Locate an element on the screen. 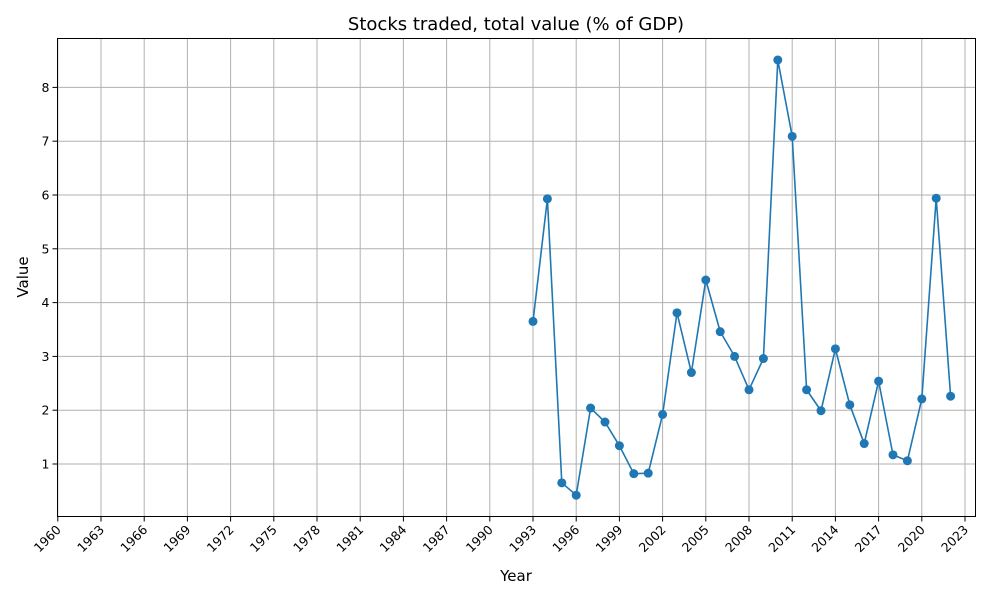 The width and height of the screenshot is (1000, 600). x-tick-label: 1963 is located at coordinates (90, 538).